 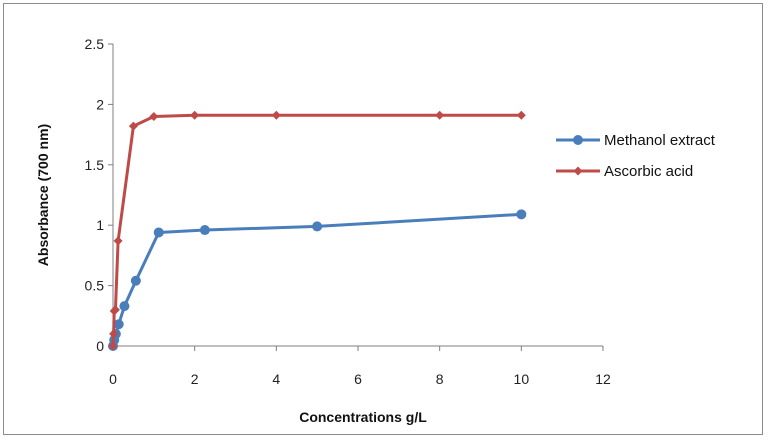 I want to click on y-axis-title: Absorbance (700 nm), so click(x=43, y=195).